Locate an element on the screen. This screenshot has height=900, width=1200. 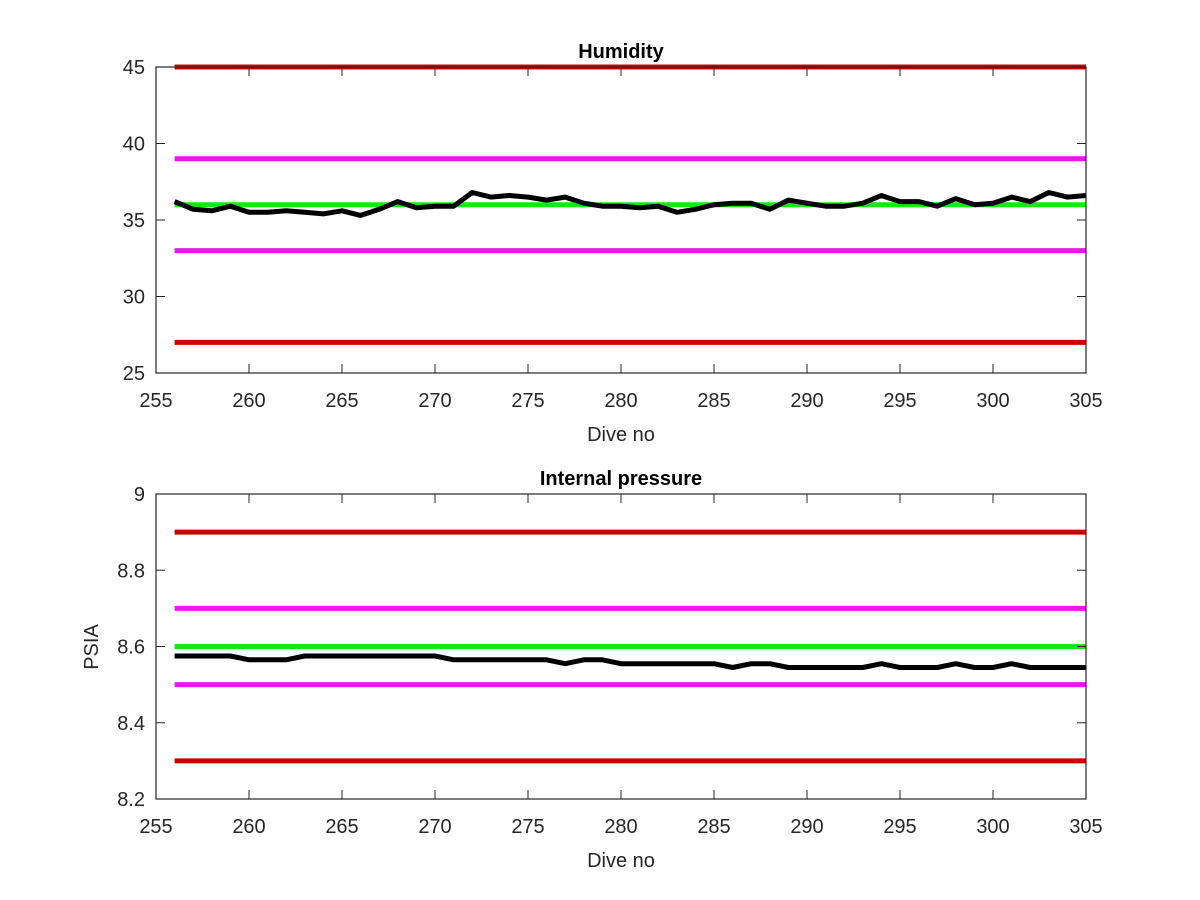
pressure-x-tick-label: 260 is located at coordinates (248, 827).